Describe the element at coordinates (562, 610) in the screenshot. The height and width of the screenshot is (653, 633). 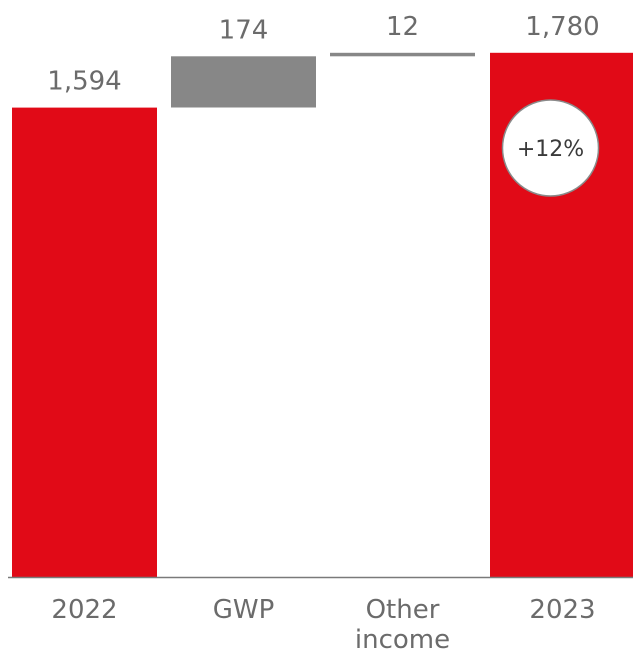
I see `category-label-2023: 2023` at that location.